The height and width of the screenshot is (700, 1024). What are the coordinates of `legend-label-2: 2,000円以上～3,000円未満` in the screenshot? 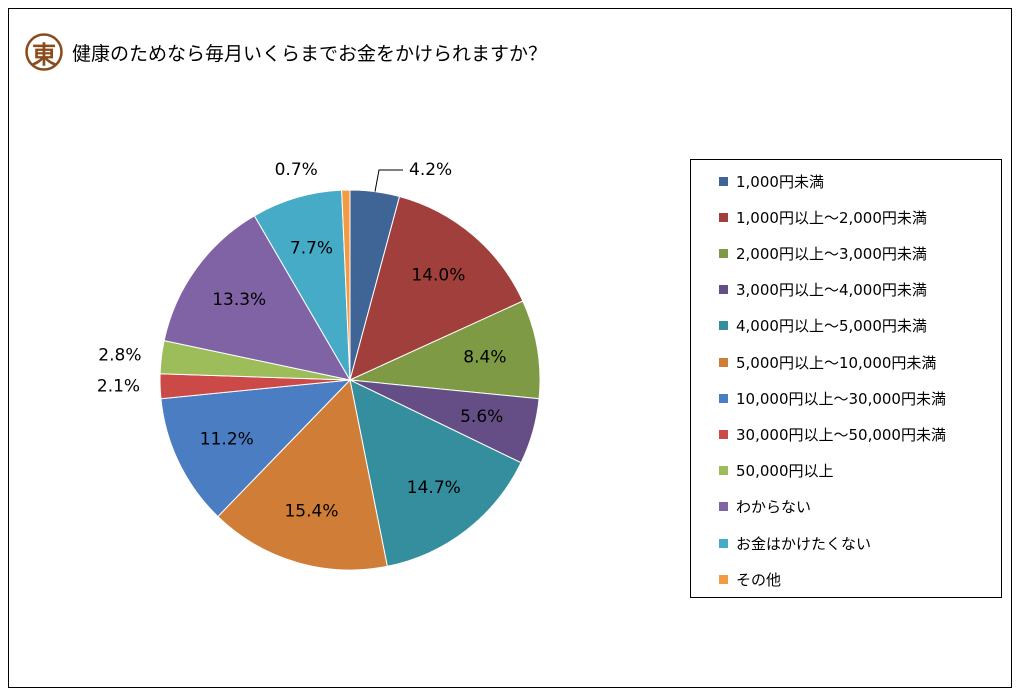 It's located at (831, 253).